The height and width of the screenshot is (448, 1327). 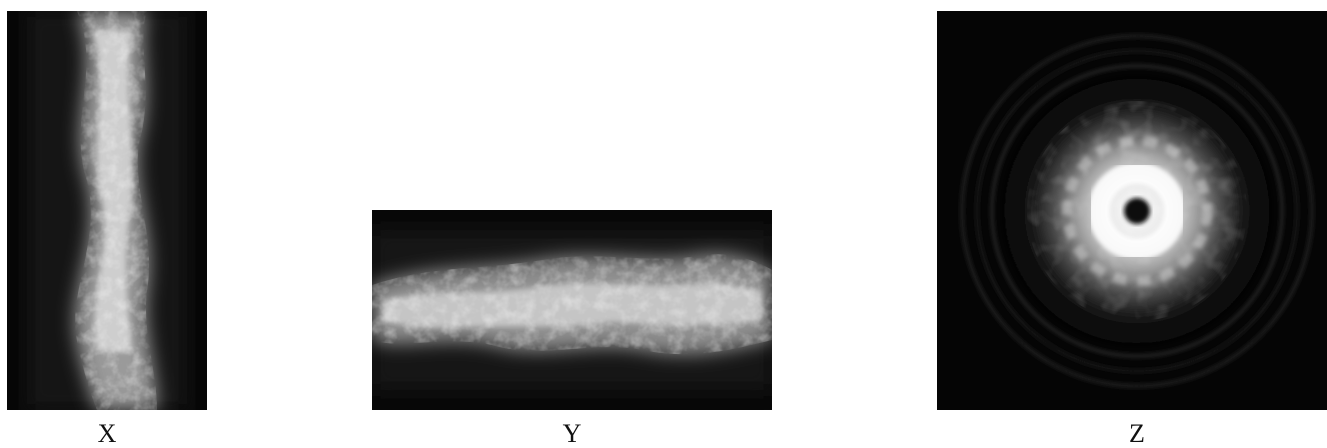 I want to click on filament-side-projection-icon, so click(x=107, y=210).